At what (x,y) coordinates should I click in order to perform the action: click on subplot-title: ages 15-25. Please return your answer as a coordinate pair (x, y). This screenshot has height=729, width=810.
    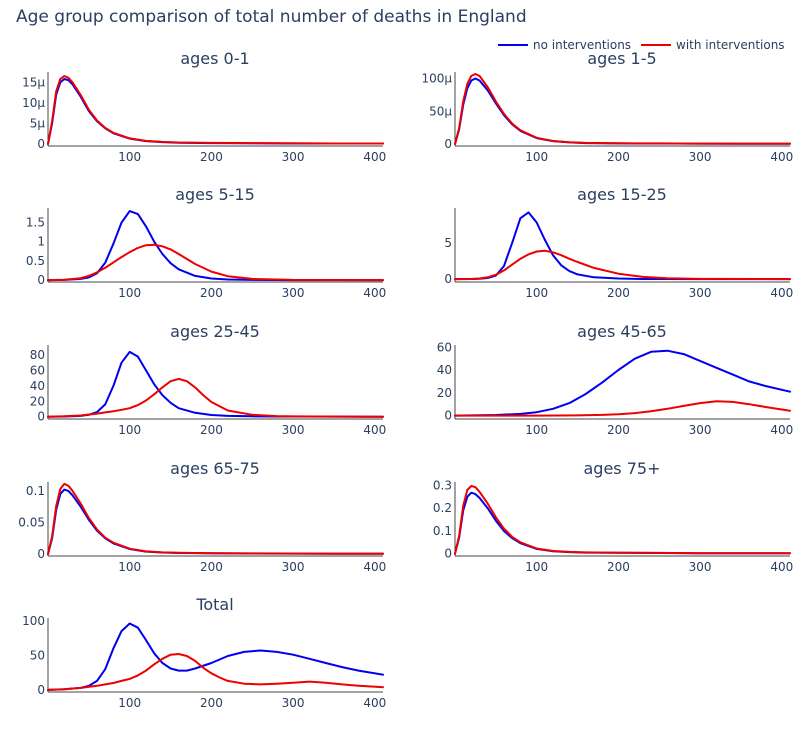
    Looking at the image, I should click on (622, 194).